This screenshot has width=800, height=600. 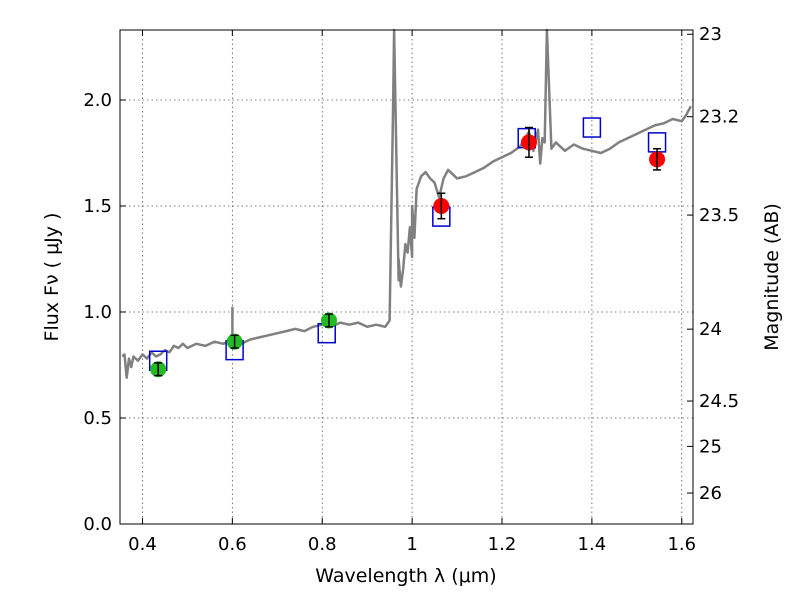 I want to click on y2-tick-label: 23.5, so click(x=719, y=215).